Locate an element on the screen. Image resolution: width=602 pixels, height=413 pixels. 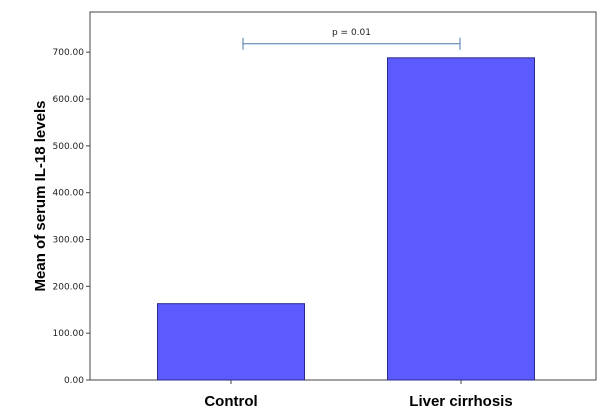
y-tick-label: 200.00 is located at coordinates (69, 287).